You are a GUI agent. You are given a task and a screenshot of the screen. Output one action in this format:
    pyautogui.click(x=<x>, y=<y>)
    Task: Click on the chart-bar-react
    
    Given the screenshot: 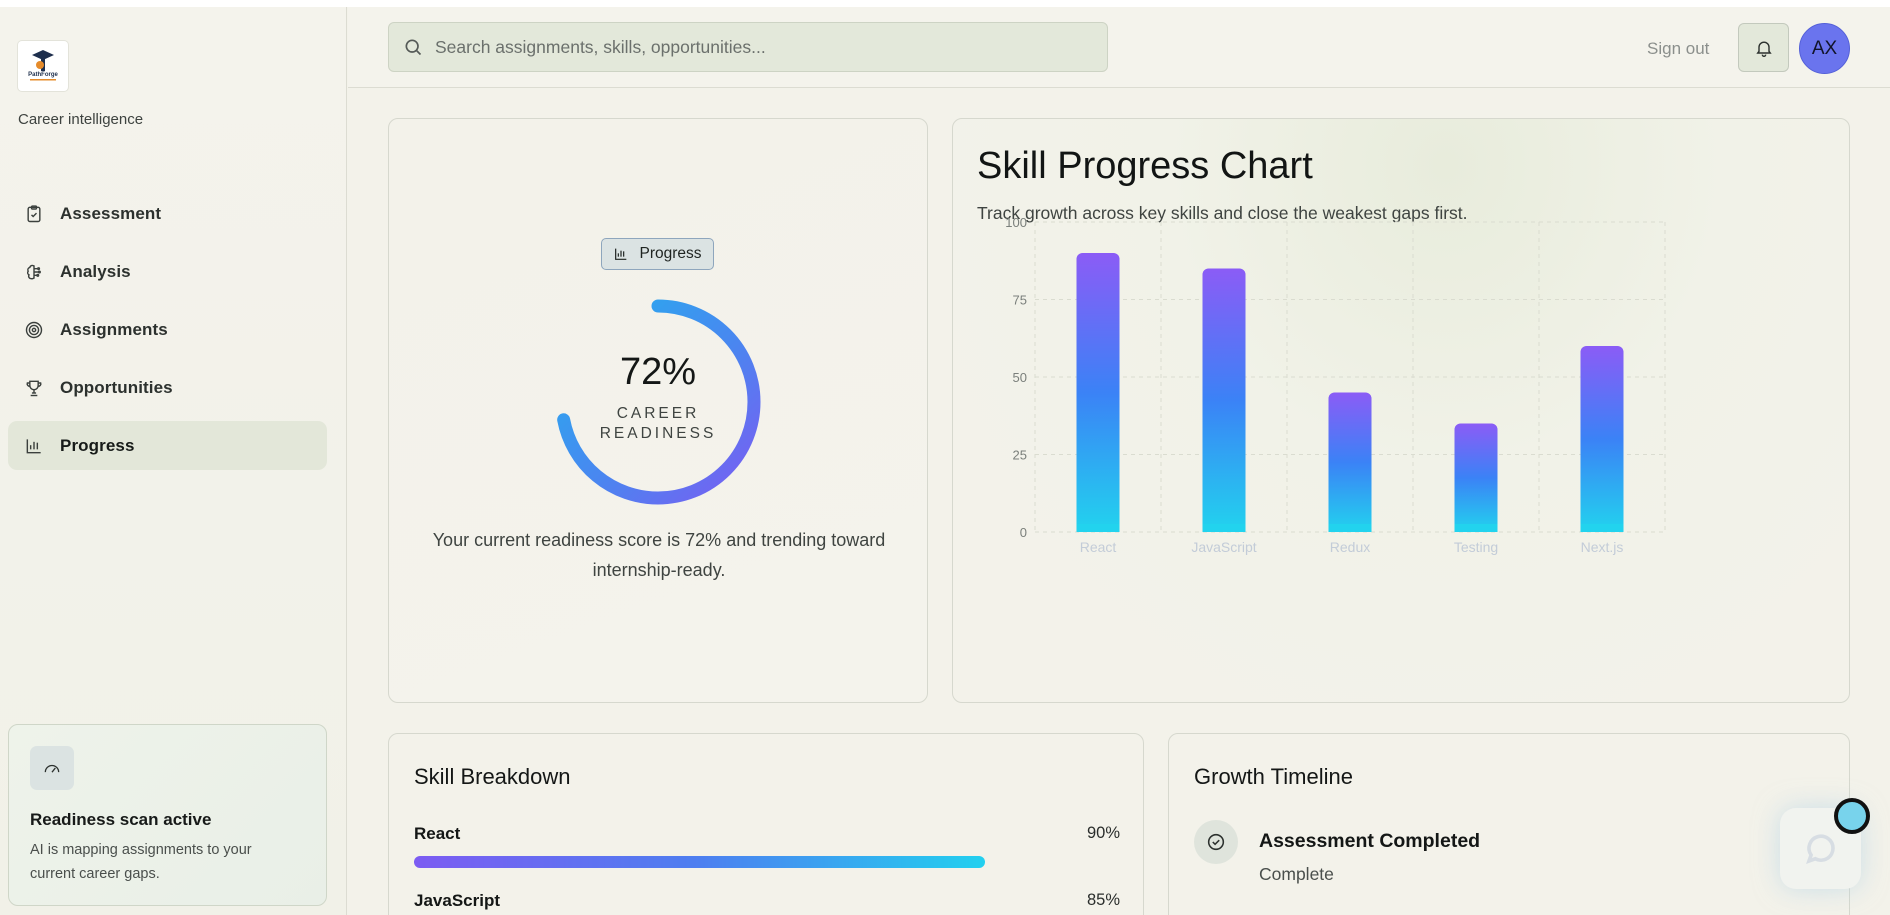 What is the action you would take?
    pyautogui.click(x=1098, y=392)
    